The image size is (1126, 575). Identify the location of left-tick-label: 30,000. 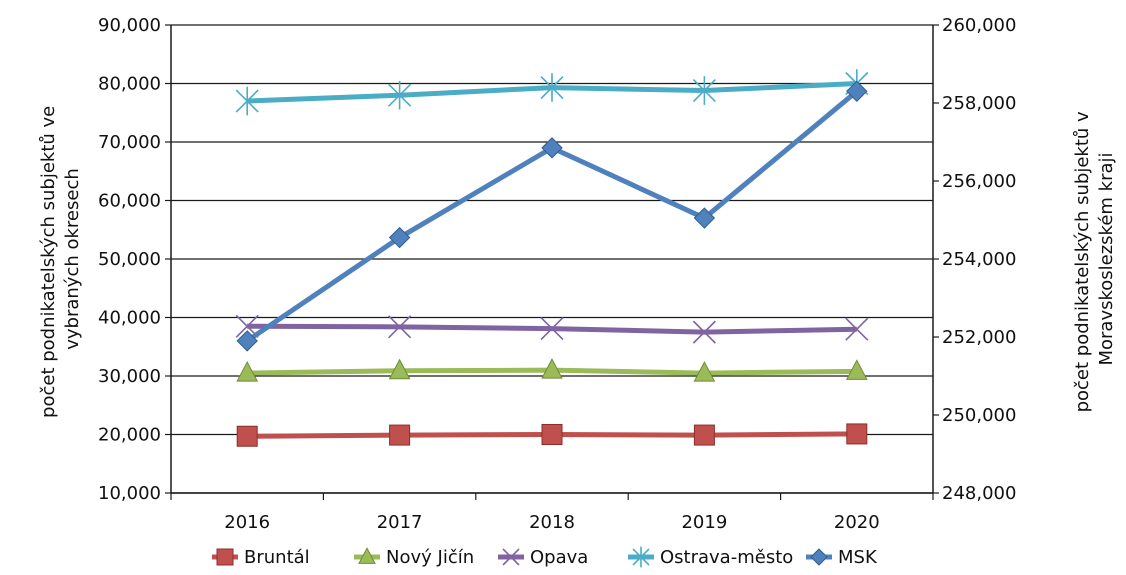
(129, 376).